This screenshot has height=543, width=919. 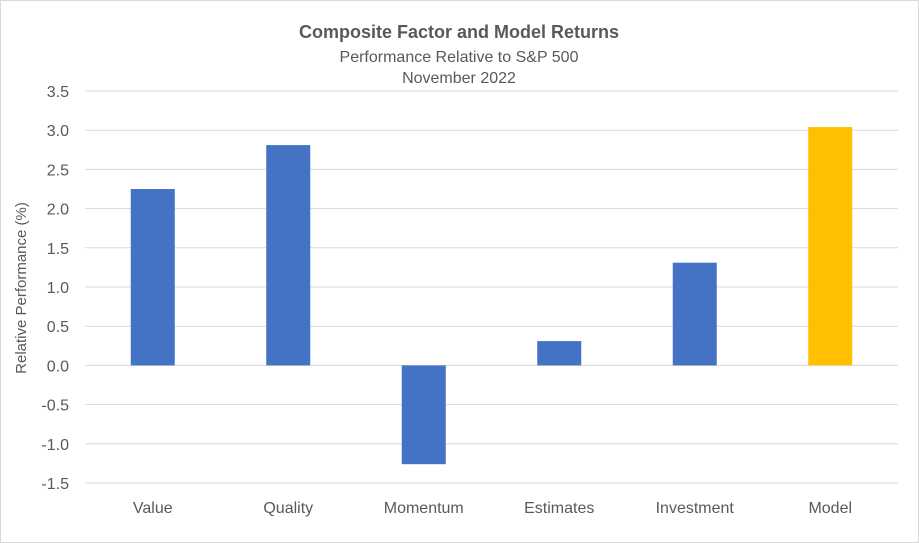 I want to click on y-tick-label: 2.0, so click(x=58, y=210).